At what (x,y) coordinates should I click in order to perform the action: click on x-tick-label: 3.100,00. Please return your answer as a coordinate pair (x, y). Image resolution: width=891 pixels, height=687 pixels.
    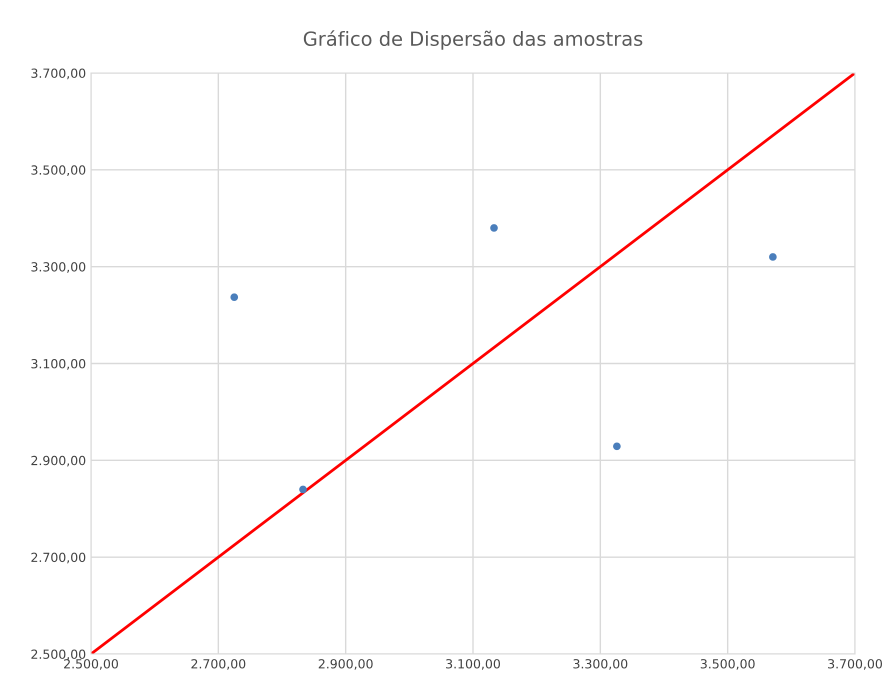
    Looking at the image, I should click on (473, 664).